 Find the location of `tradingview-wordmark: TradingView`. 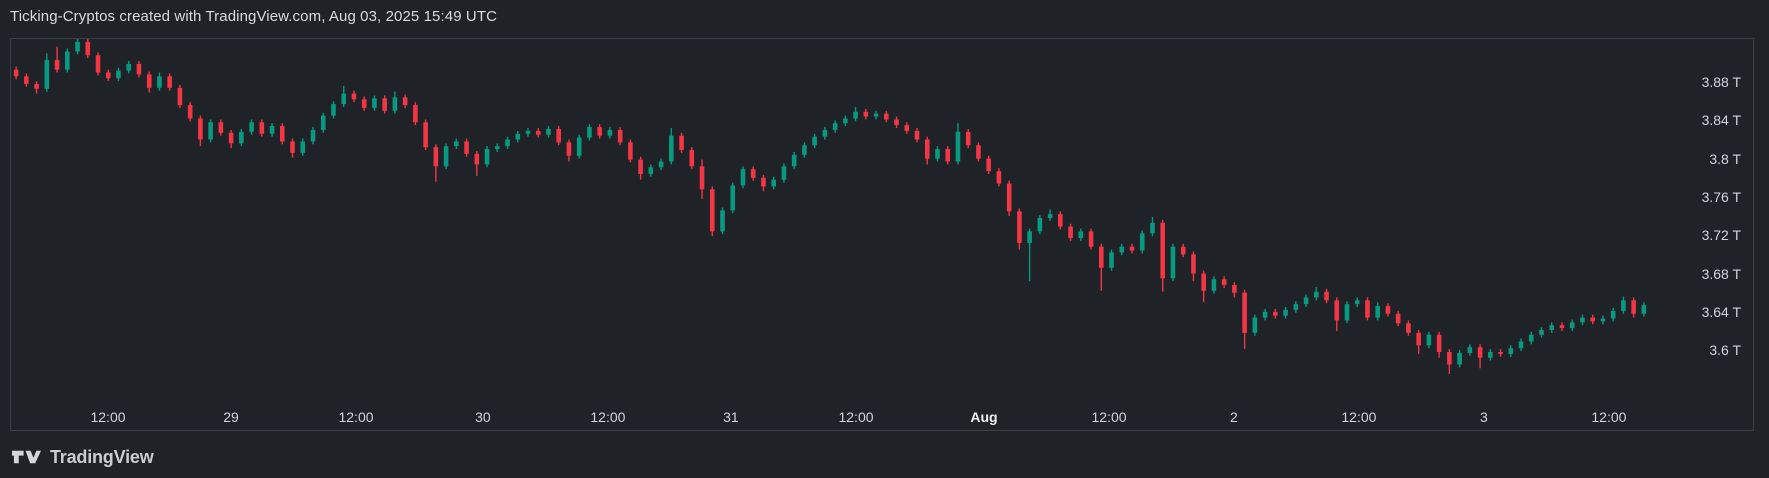

tradingview-wordmark: TradingView is located at coordinates (102, 456).